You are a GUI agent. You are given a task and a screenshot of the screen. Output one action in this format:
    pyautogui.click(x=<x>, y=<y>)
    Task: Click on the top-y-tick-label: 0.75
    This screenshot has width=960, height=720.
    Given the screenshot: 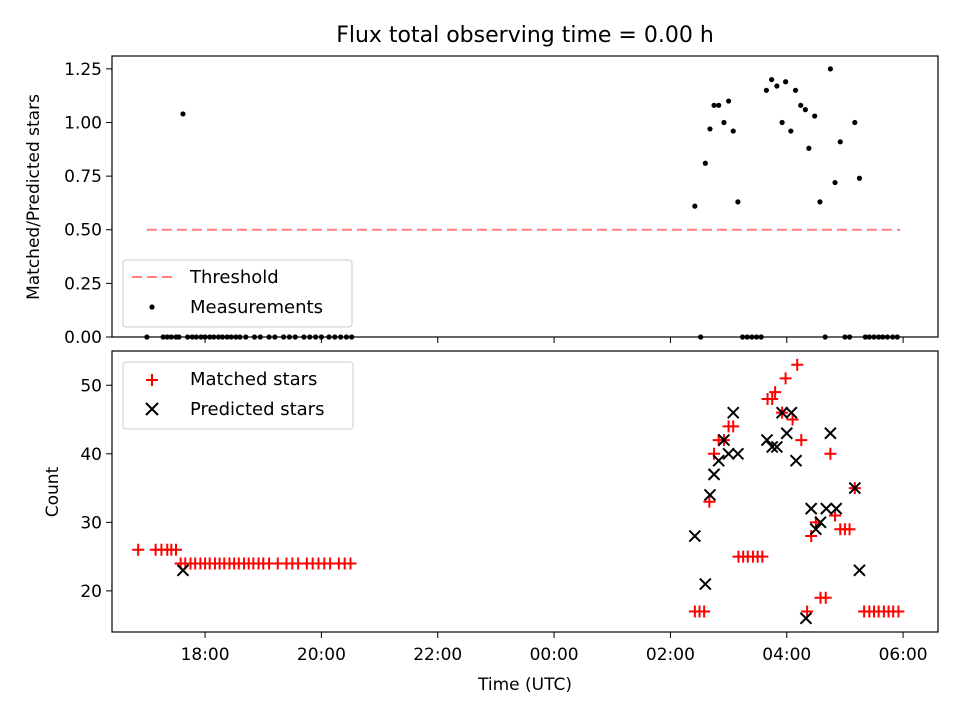 What is the action you would take?
    pyautogui.click(x=83, y=177)
    